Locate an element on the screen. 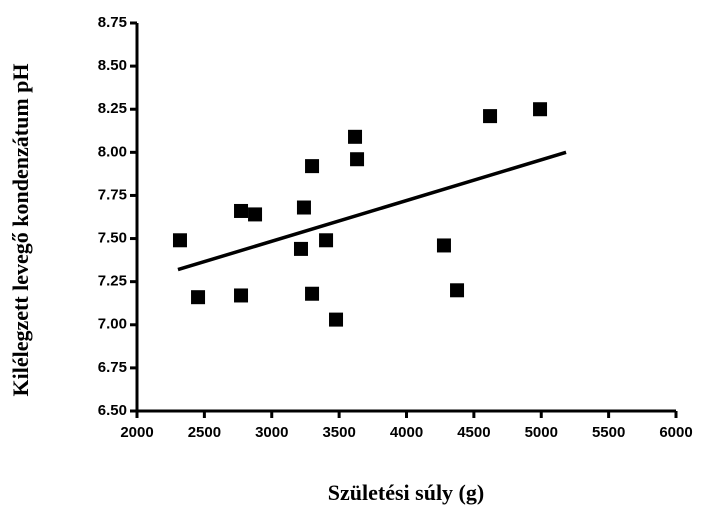  y-tick-label: 7.50 is located at coordinates (112, 238).